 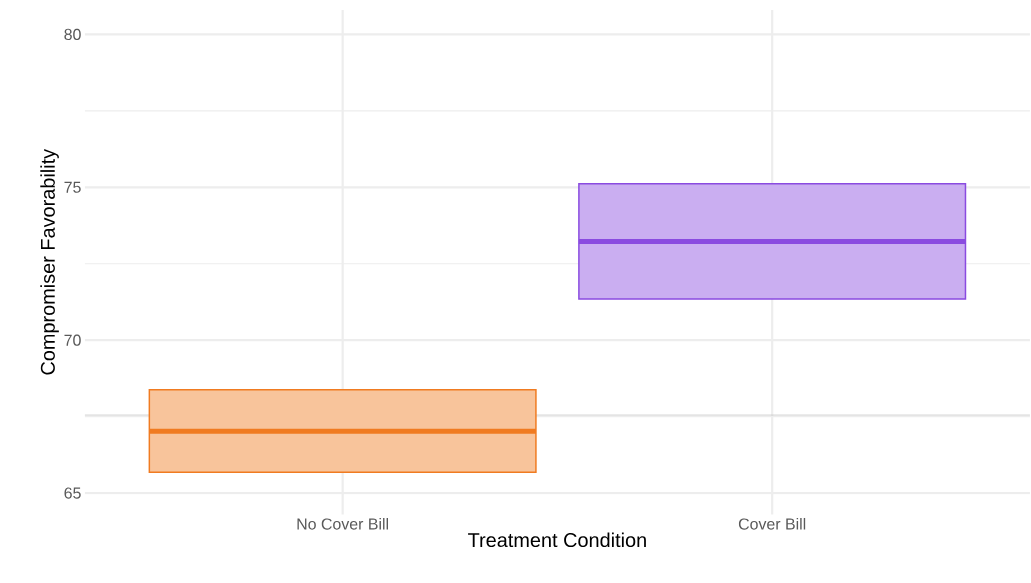 I want to click on y-tick-label: 70, so click(x=72, y=340).